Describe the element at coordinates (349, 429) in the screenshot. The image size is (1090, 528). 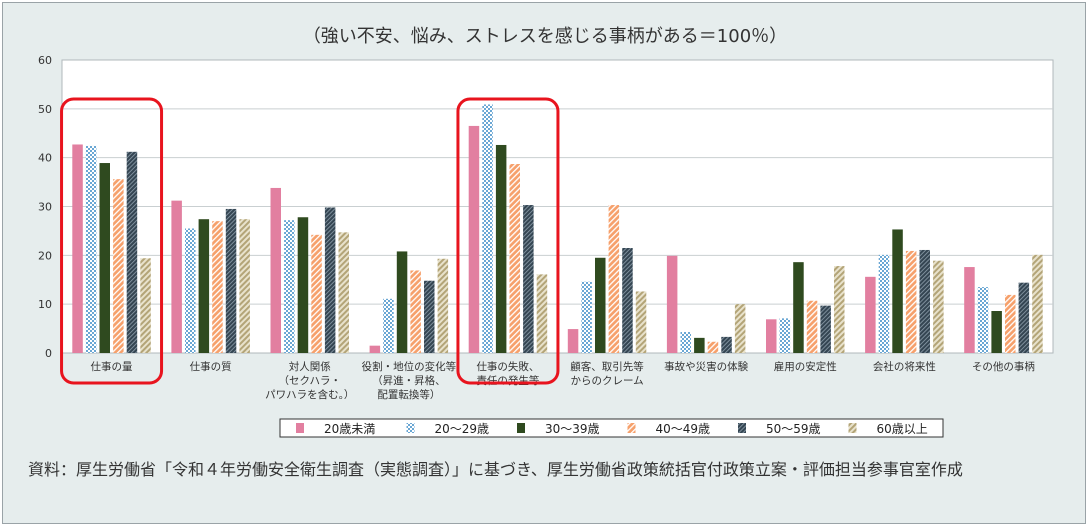
I see `legend-label: 20歳未満` at that location.